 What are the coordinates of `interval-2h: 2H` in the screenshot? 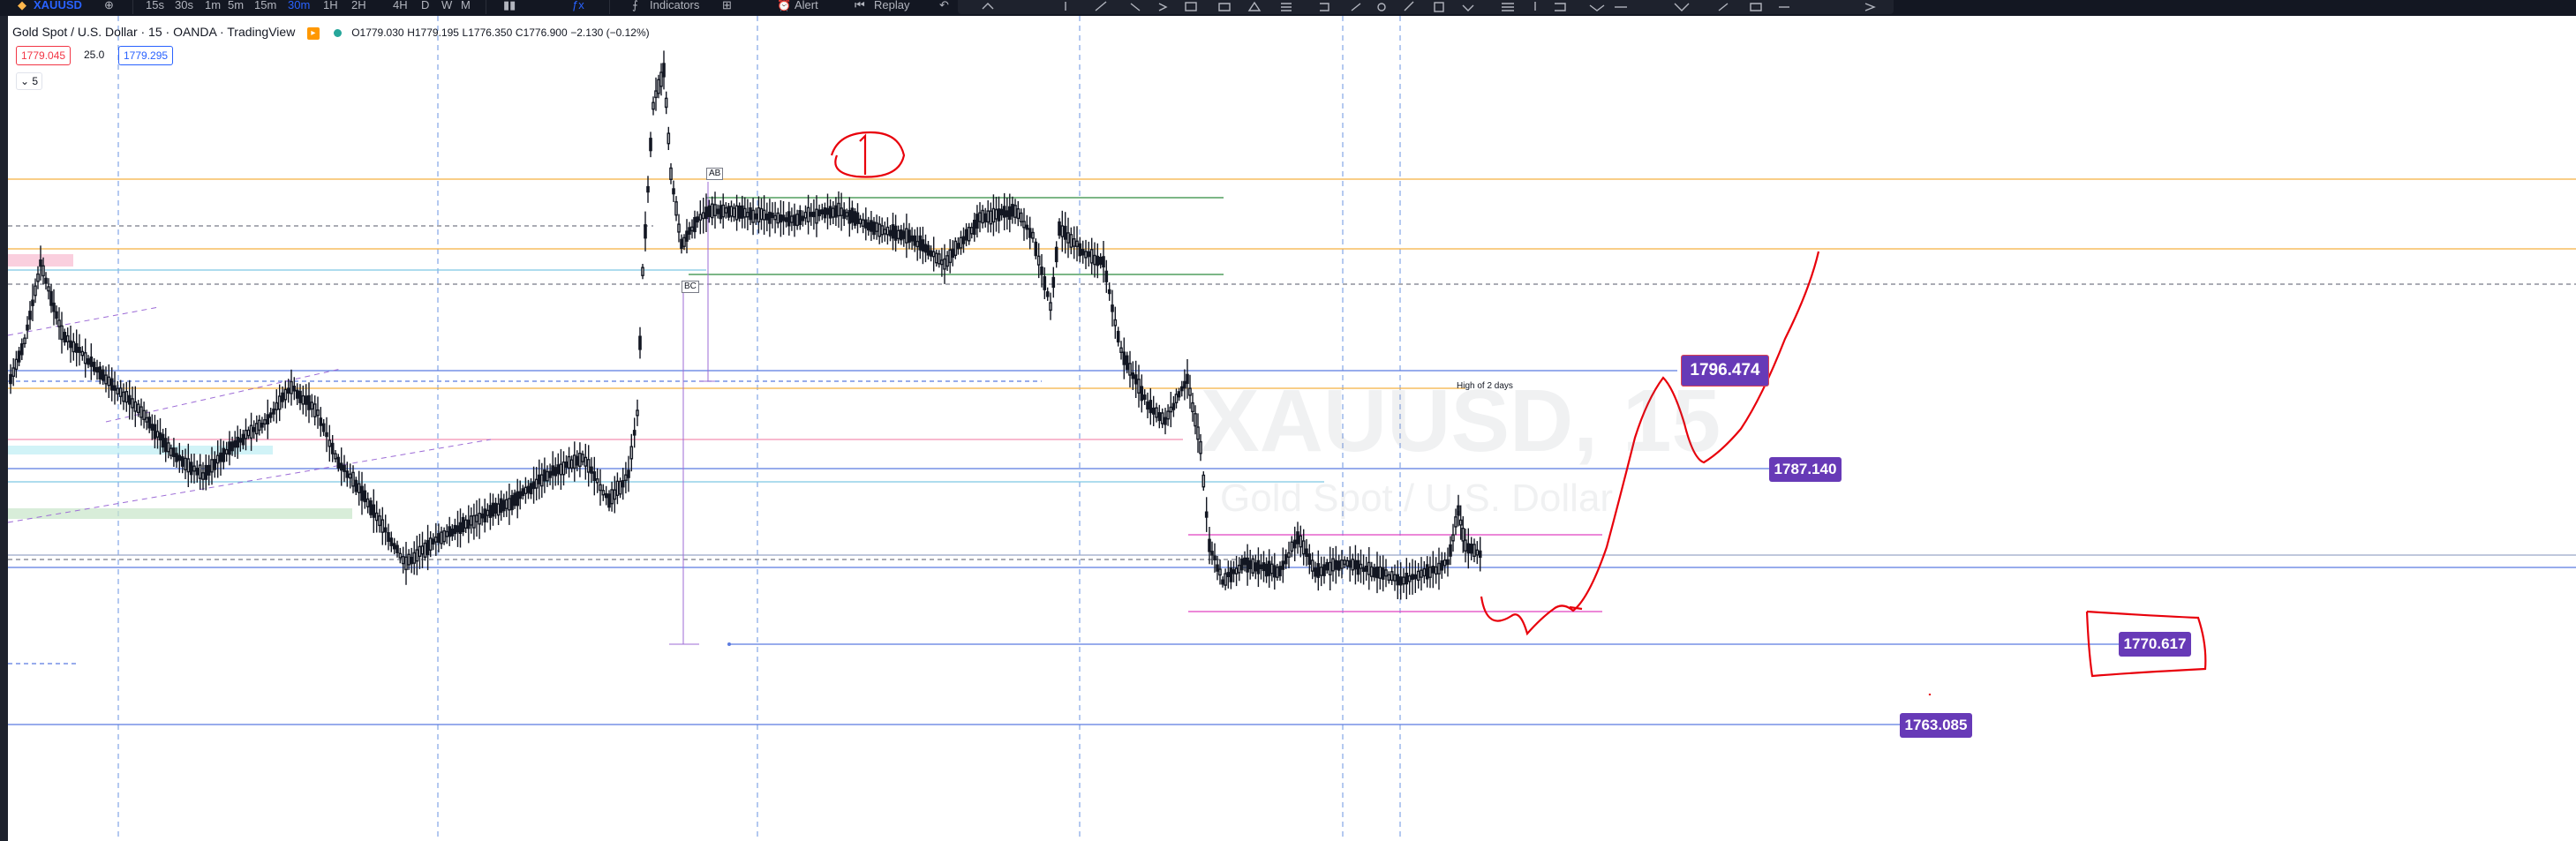 It's located at (359, 5).